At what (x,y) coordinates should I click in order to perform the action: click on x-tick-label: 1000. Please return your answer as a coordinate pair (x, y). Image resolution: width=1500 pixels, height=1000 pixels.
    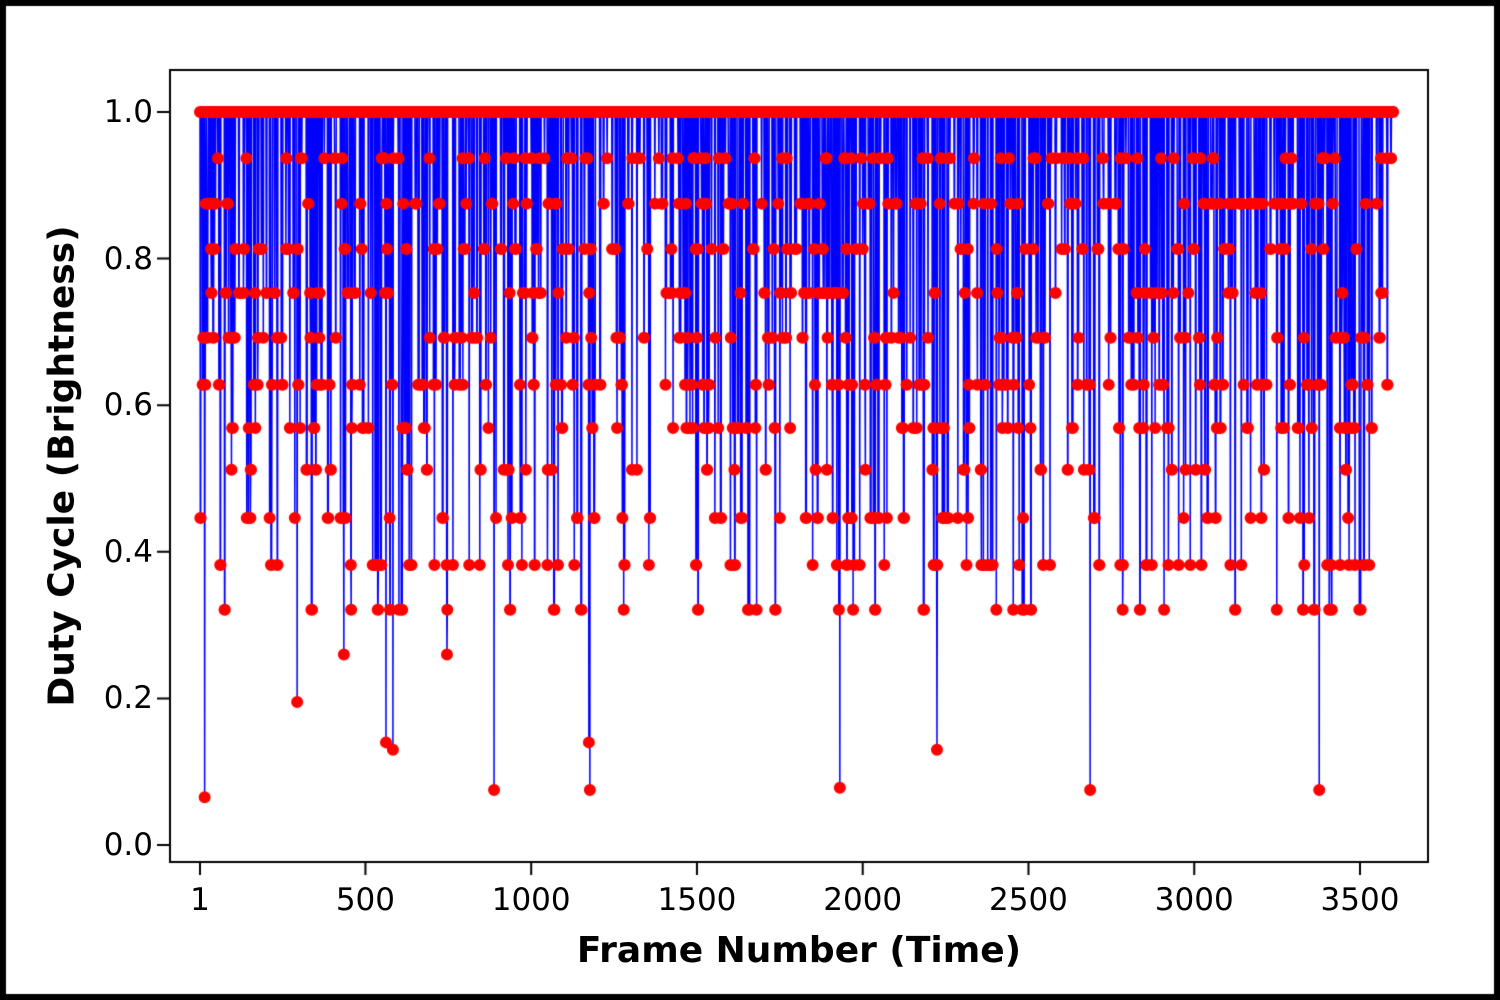
    Looking at the image, I should click on (531, 900).